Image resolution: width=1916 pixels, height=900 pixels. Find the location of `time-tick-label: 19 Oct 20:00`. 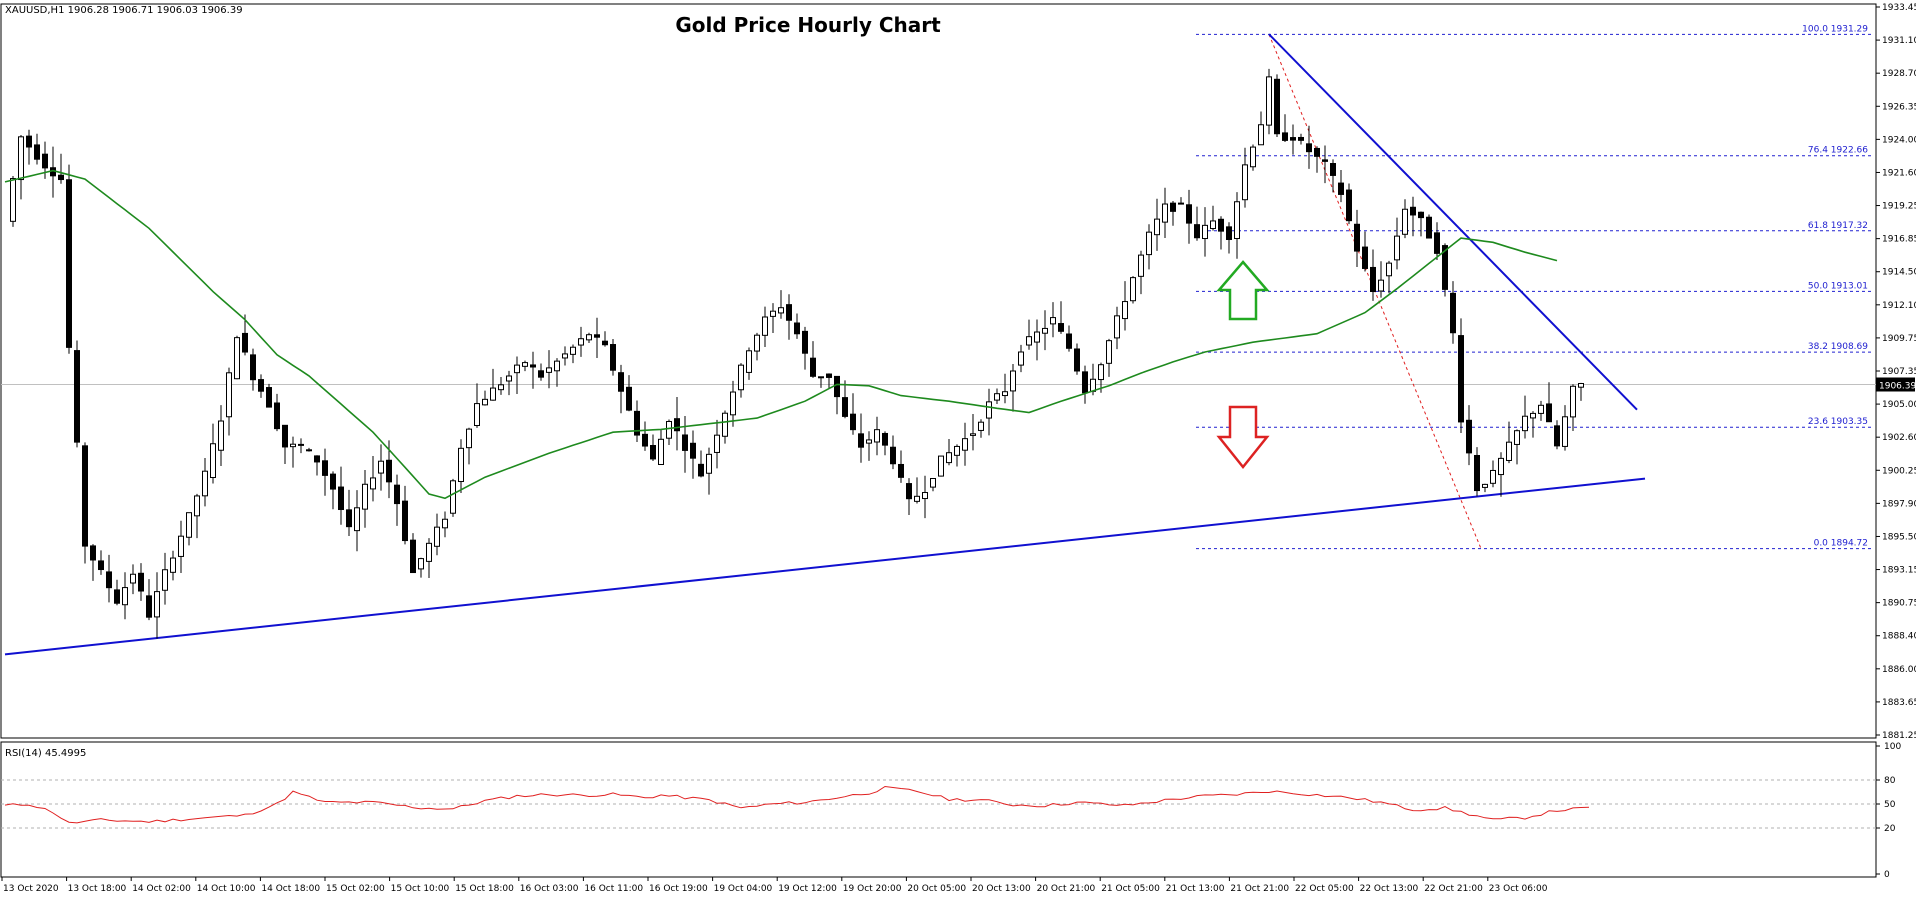

time-tick-label: 19 Oct 20:00 is located at coordinates (872, 889).